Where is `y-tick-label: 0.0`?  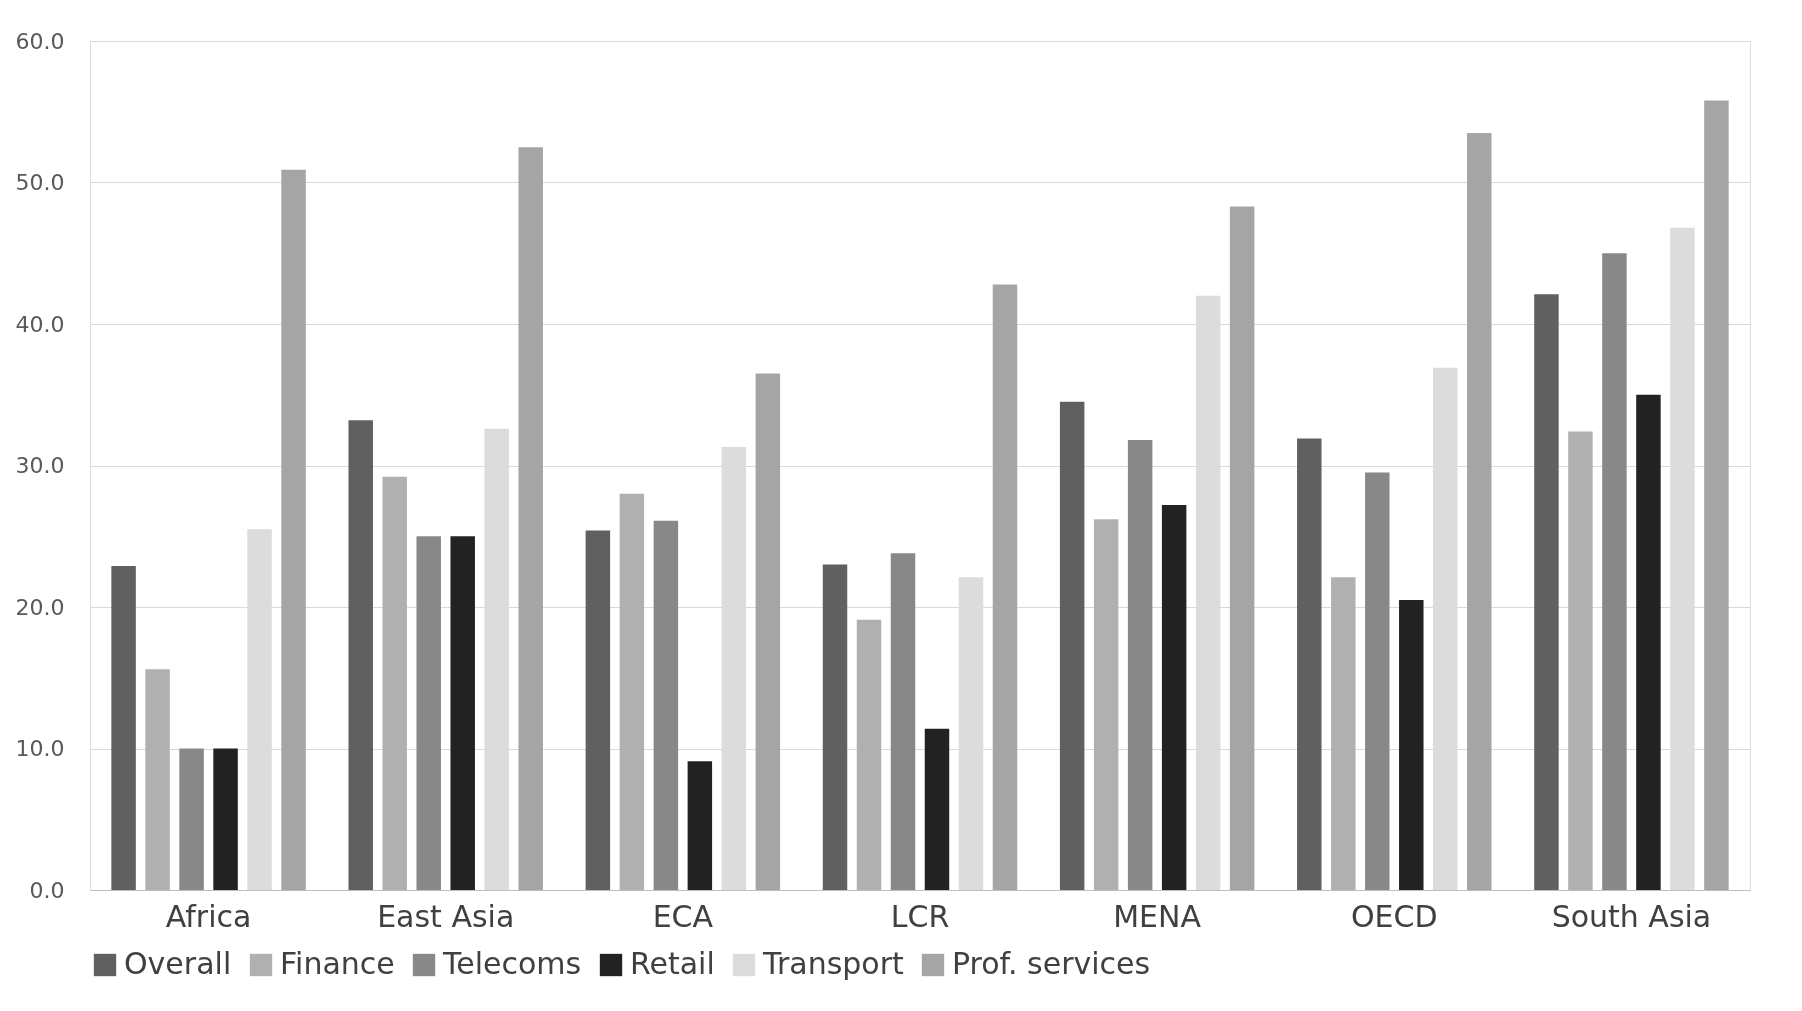 y-tick-label: 0.0 is located at coordinates (47, 890).